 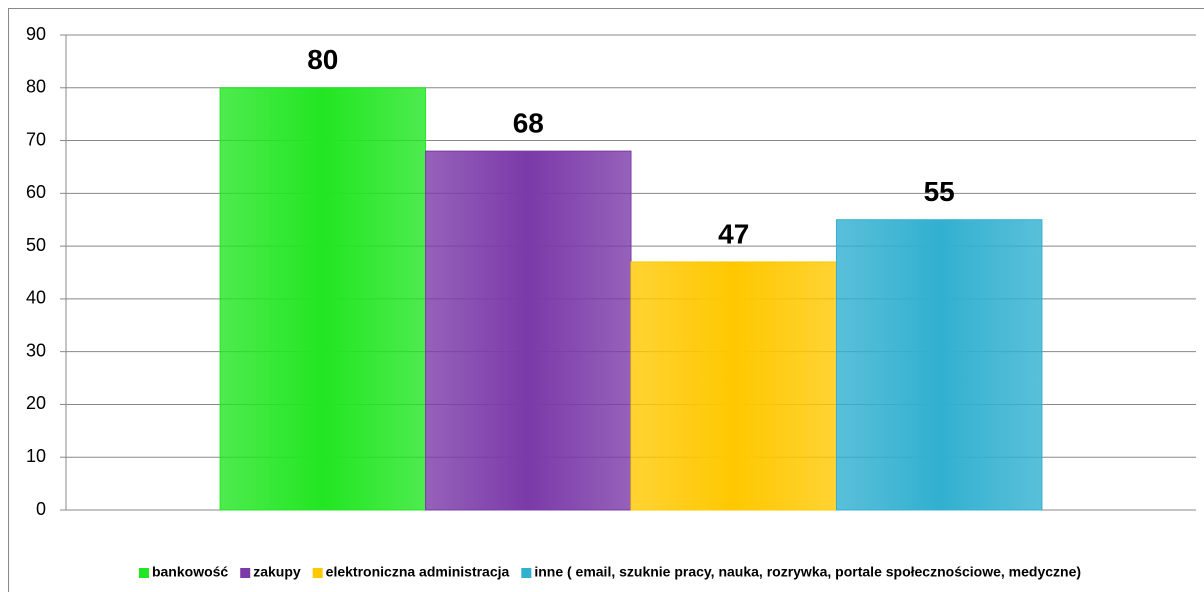 I want to click on y-tick-label: 10, so click(x=36, y=456).